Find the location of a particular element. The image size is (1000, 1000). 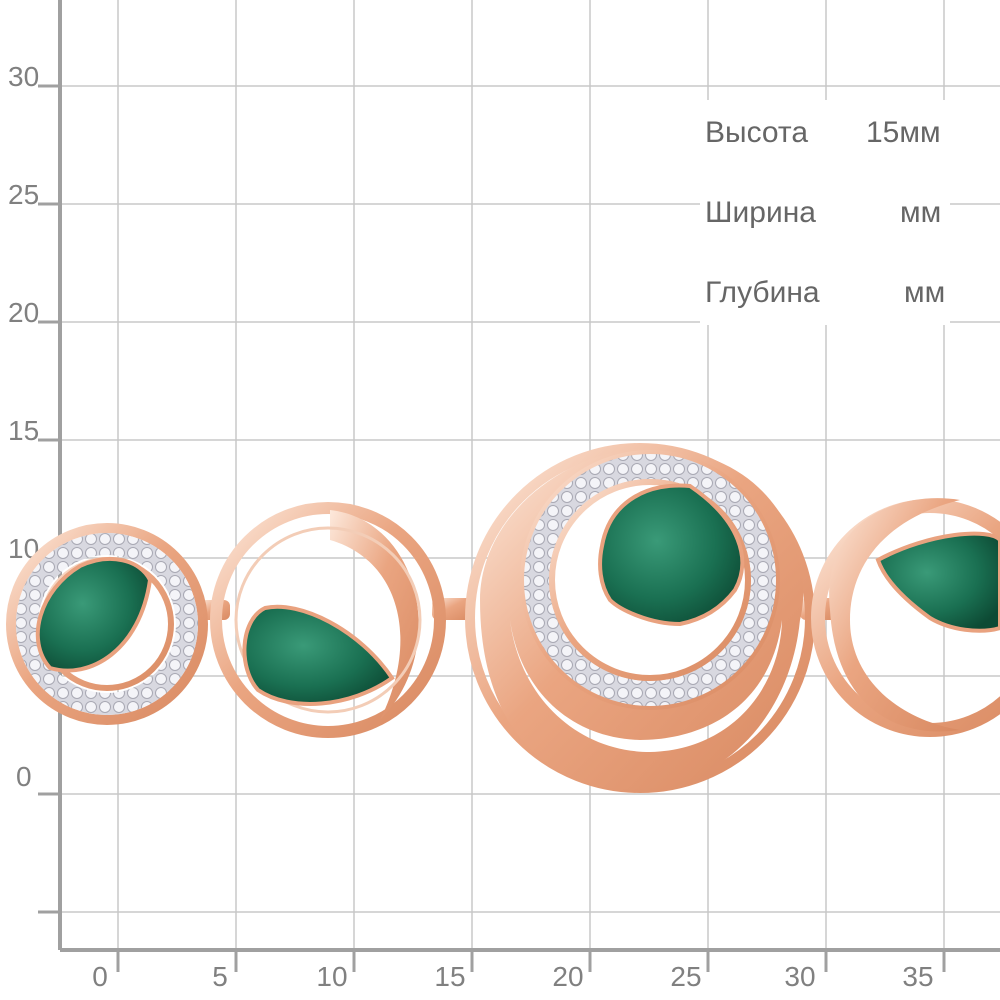

y-tick-15: 15 is located at coordinates (23, 430).